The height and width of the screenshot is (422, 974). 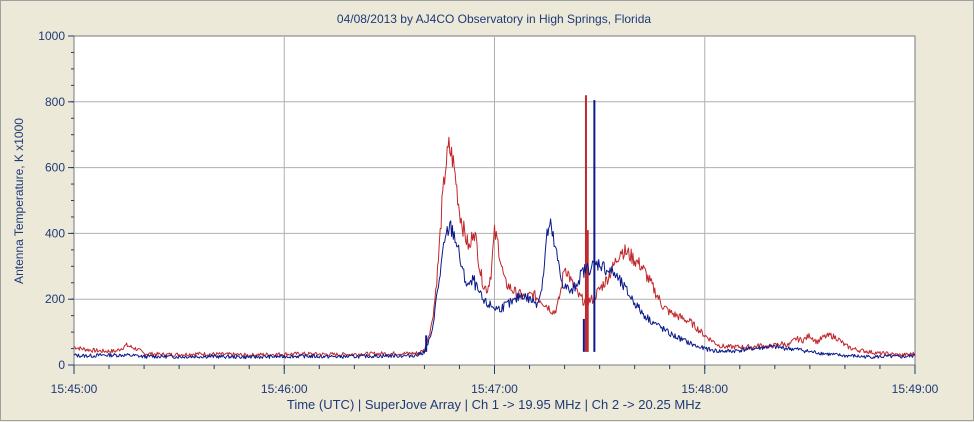 What do you see at coordinates (915, 389) in the screenshot?
I see `x-tick-label: 15:49:00` at bounding box center [915, 389].